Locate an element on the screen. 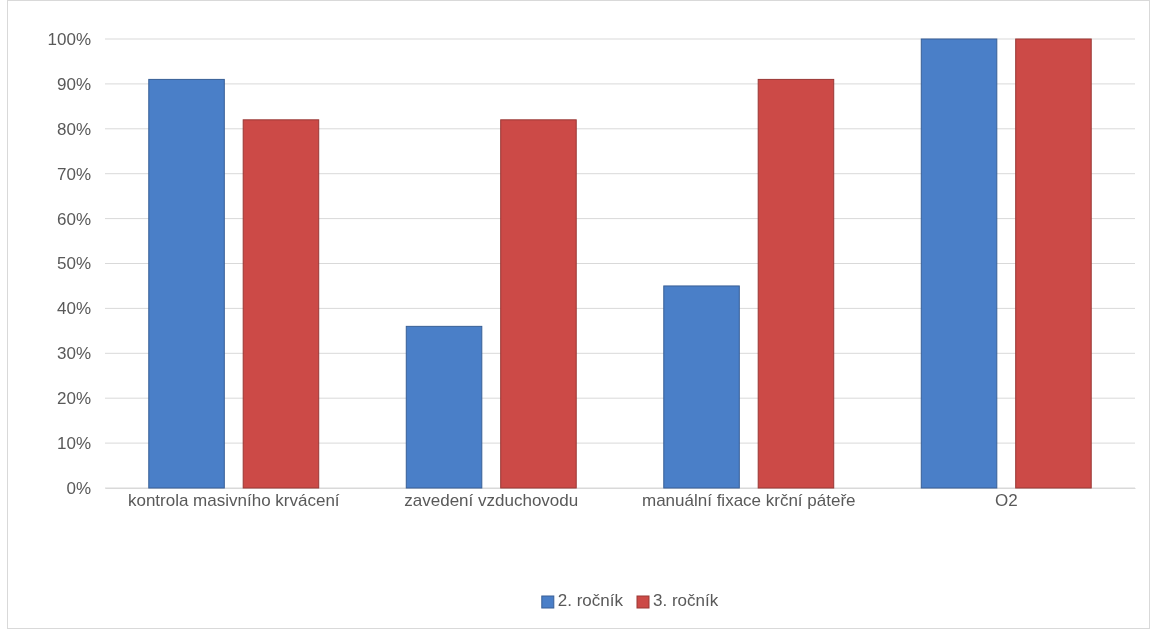 The width and height of the screenshot is (1151, 630). y-tick-label: 10% is located at coordinates (73, 444).